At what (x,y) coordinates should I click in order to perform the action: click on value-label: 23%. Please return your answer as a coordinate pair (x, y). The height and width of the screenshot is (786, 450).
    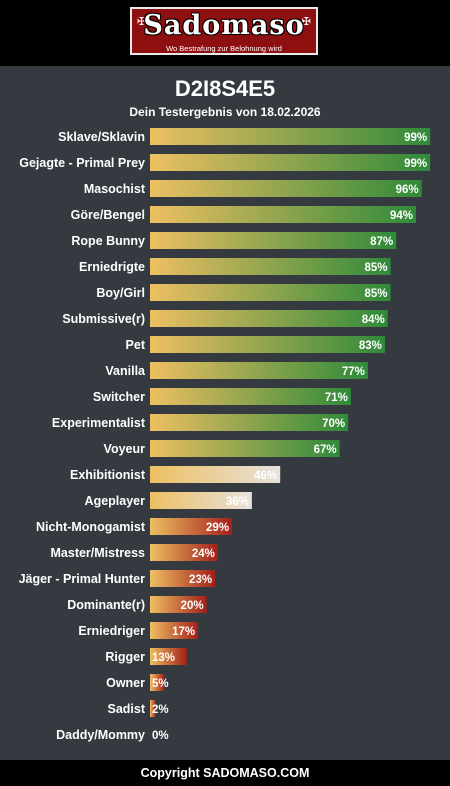
    Looking at the image, I should click on (200, 580).